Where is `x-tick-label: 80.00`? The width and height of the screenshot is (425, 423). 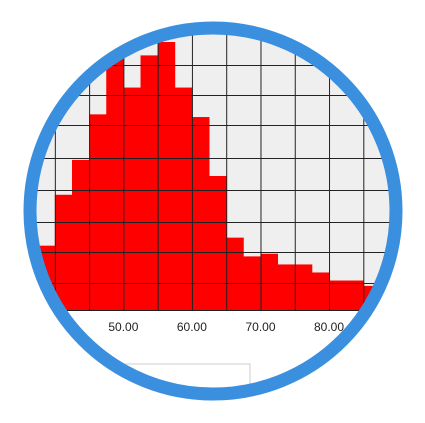
x-tick-label: 80.00 is located at coordinates (329, 327).